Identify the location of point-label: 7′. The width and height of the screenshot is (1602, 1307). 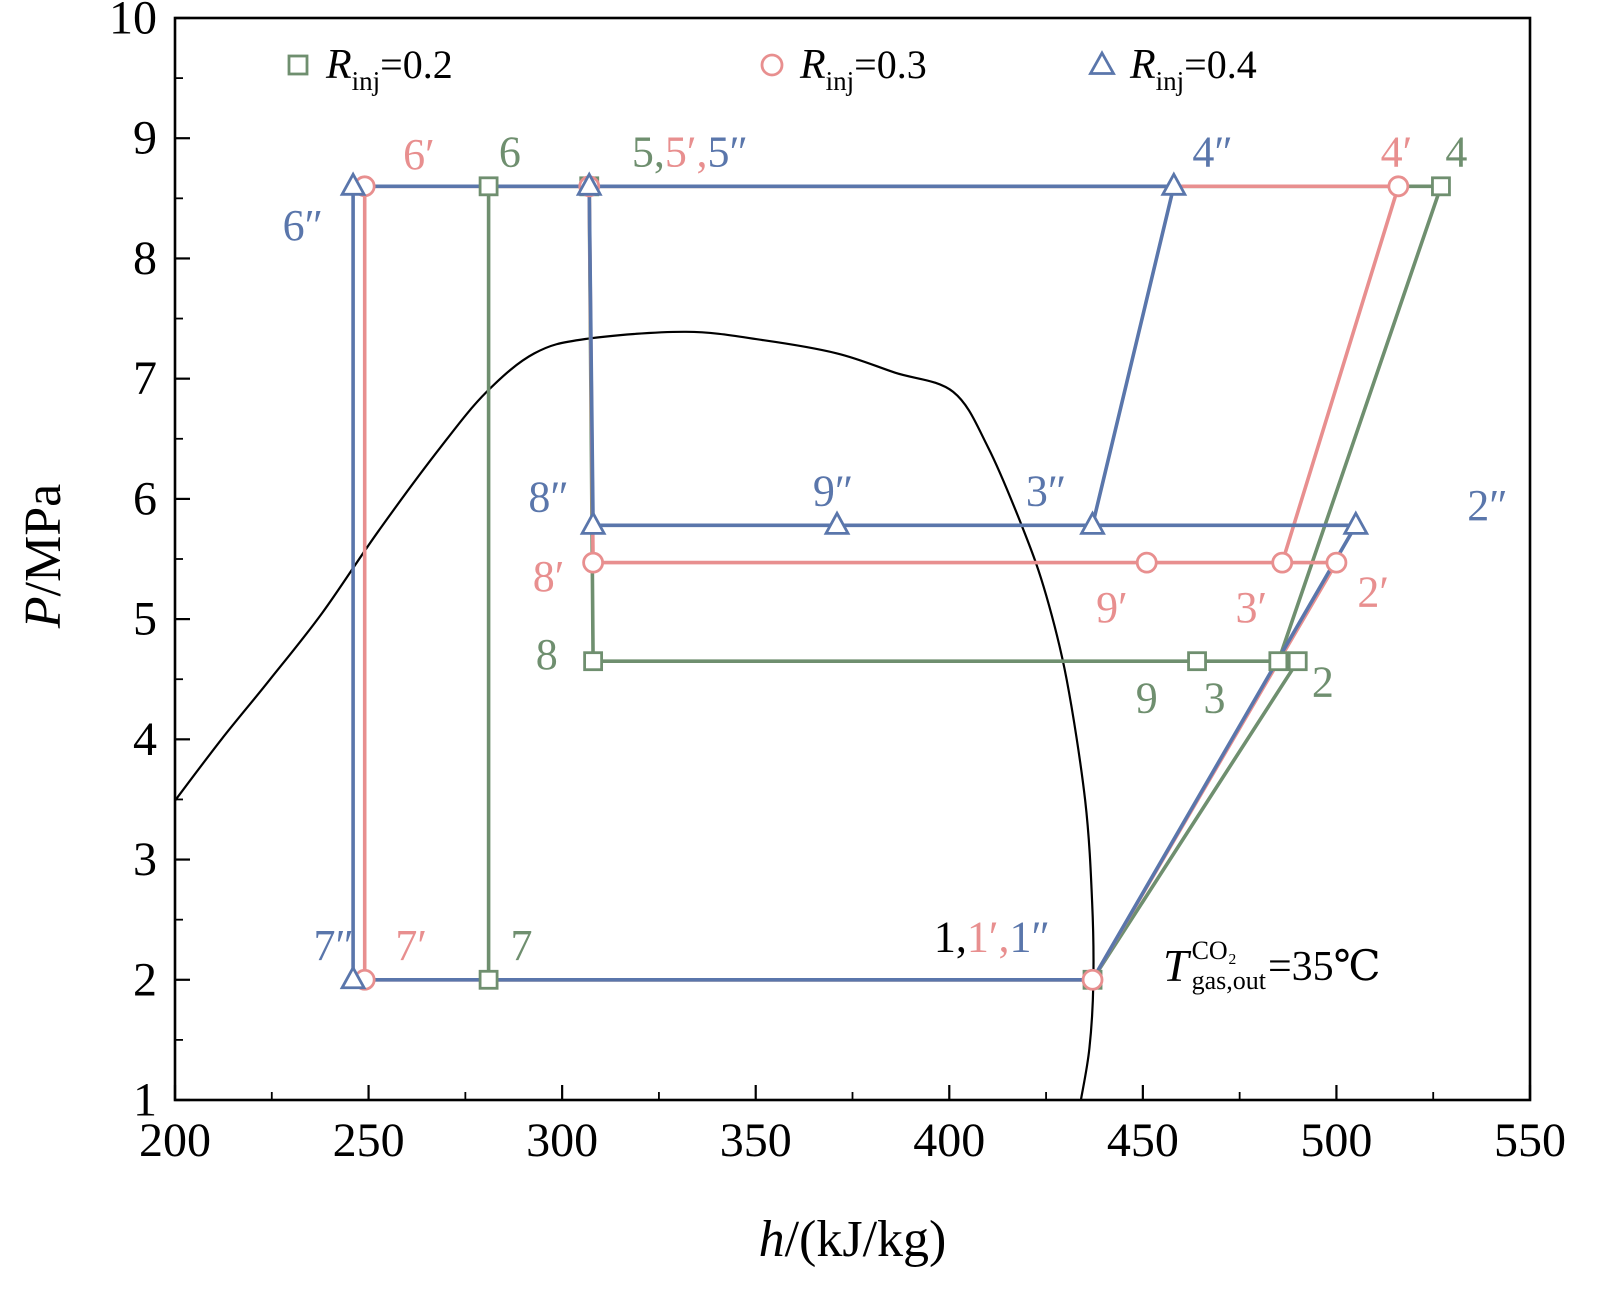
(411, 944).